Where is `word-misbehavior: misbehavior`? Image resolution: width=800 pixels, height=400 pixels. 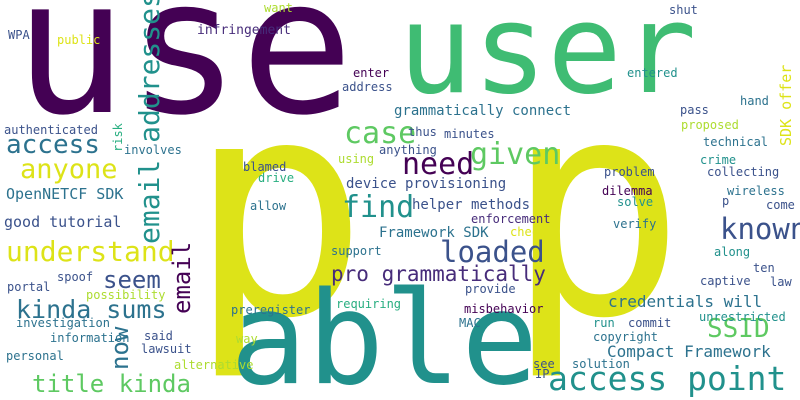 word-misbehavior: misbehavior is located at coordinates (503, 309).